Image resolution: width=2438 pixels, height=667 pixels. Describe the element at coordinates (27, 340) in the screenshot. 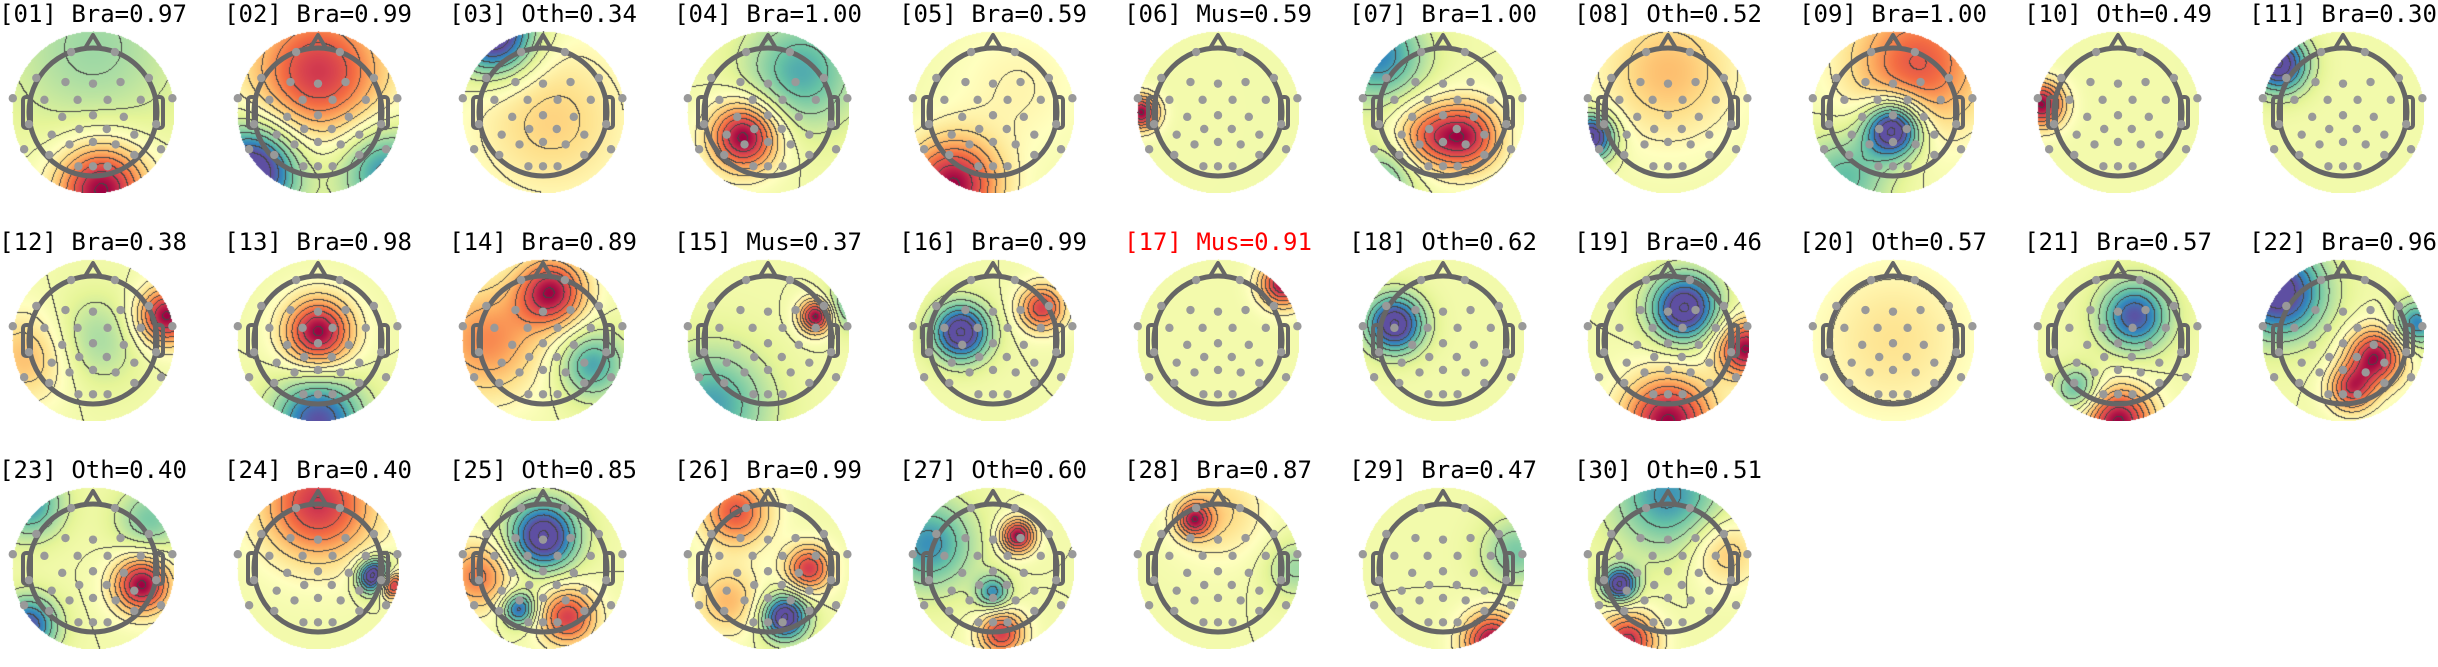

I see `left-ear-outline` at that location.